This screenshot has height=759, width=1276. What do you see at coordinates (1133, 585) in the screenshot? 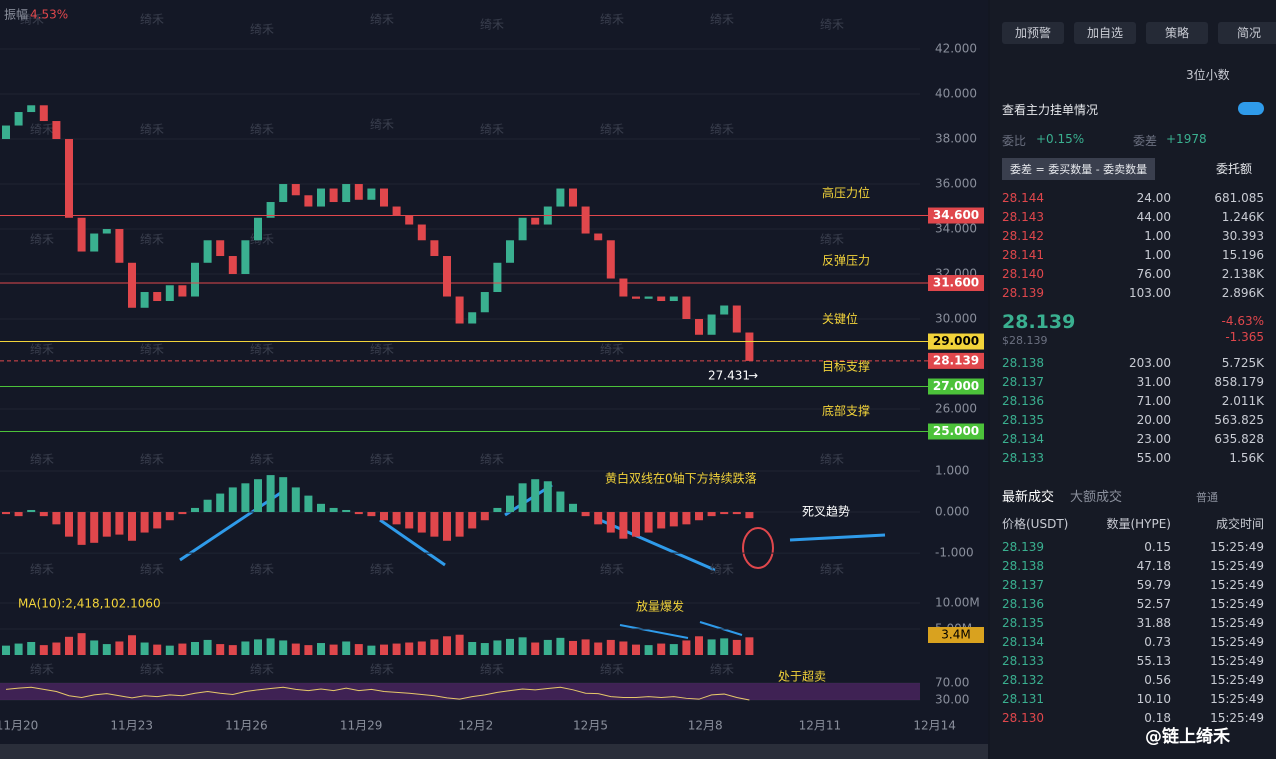
I see `row: 28.137 59.79 15:25:49` at bounding box center [1133, 585].